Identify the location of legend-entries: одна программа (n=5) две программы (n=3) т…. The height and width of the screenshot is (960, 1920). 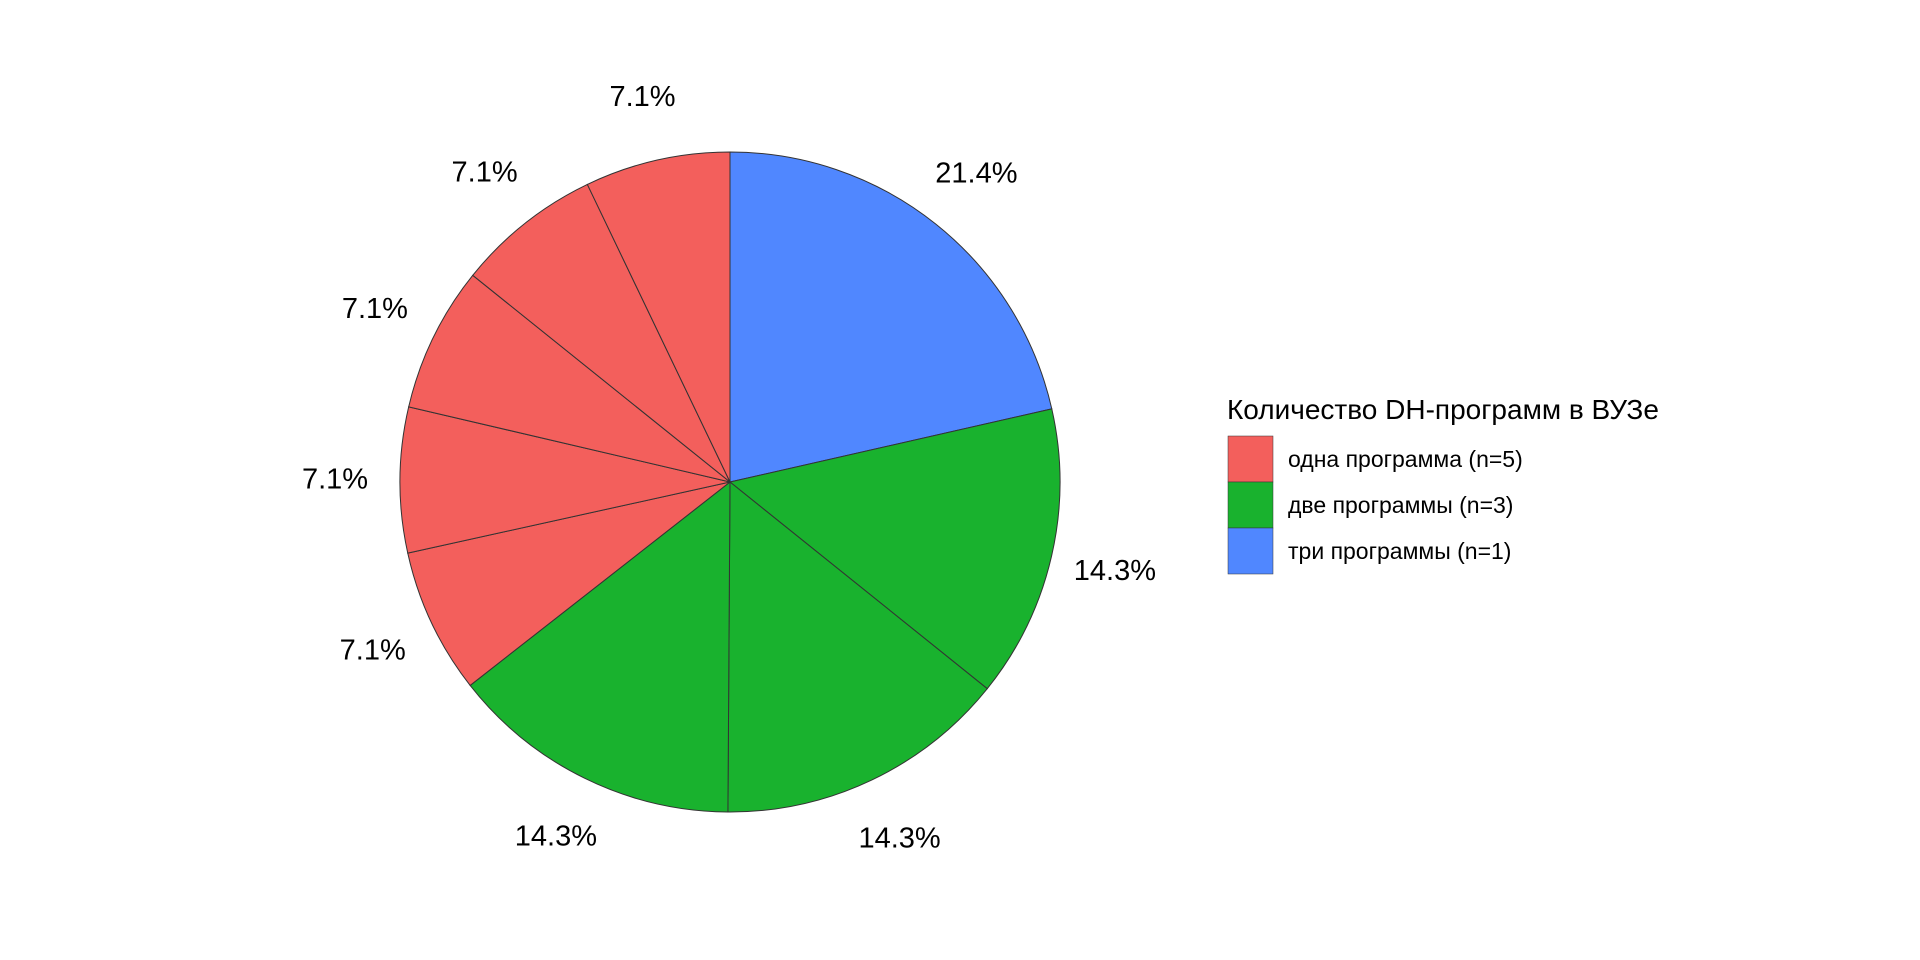
(1375, 505).